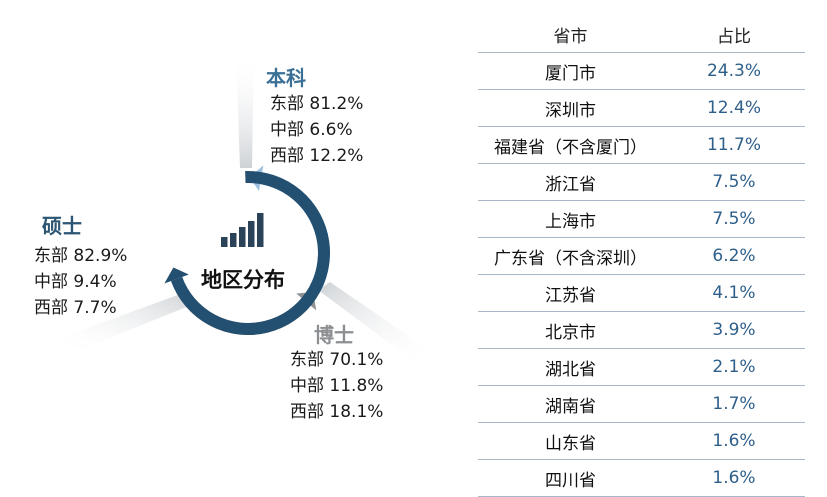  I want to click on table-row: 山东省 1.6%, so click(641, 441).